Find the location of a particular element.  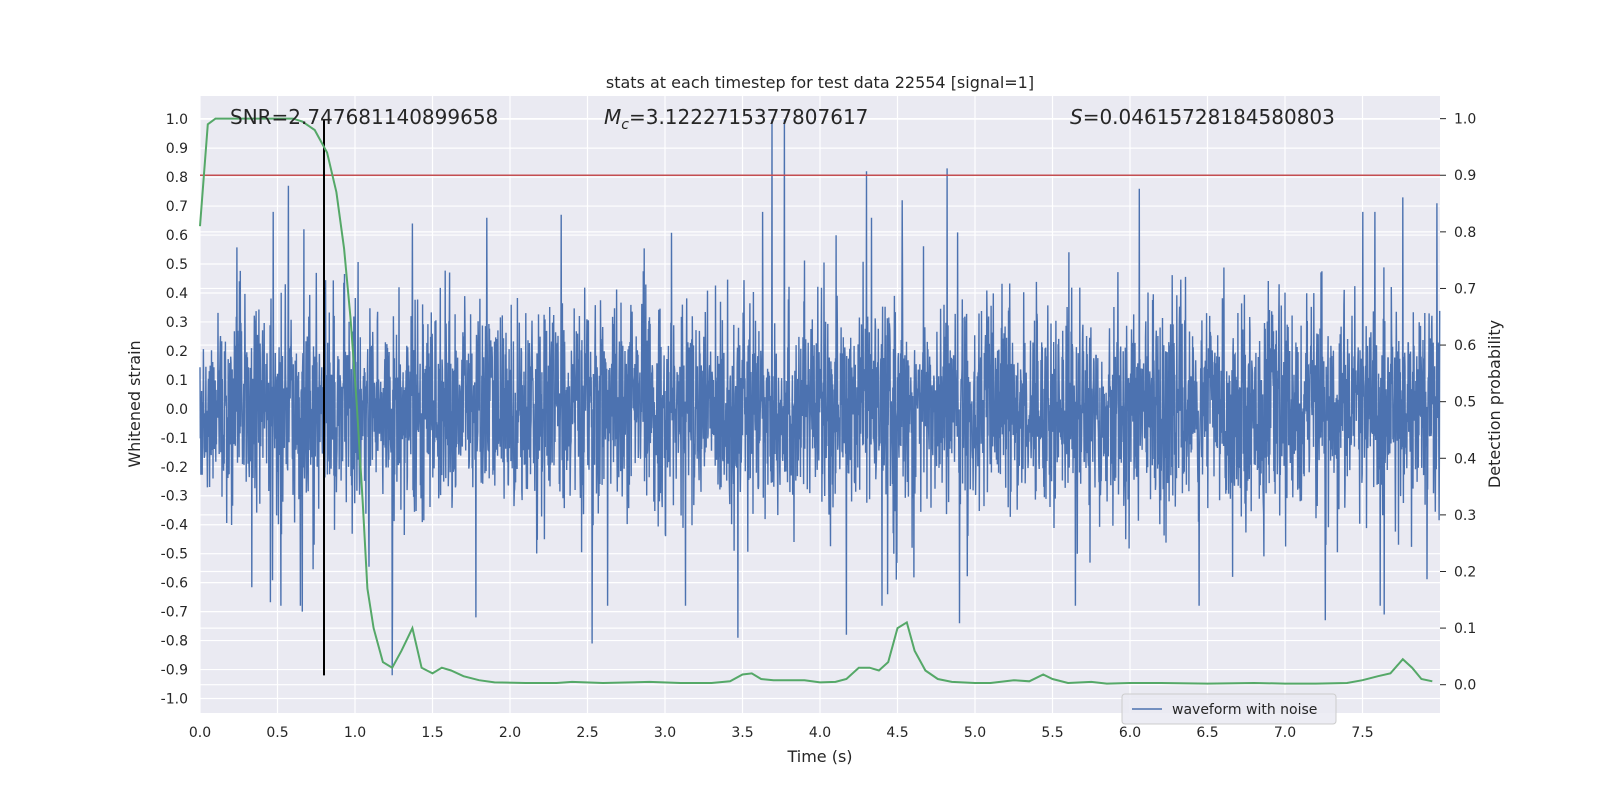

x-tick-label: 5.0 is located at coordinates (975, 733).